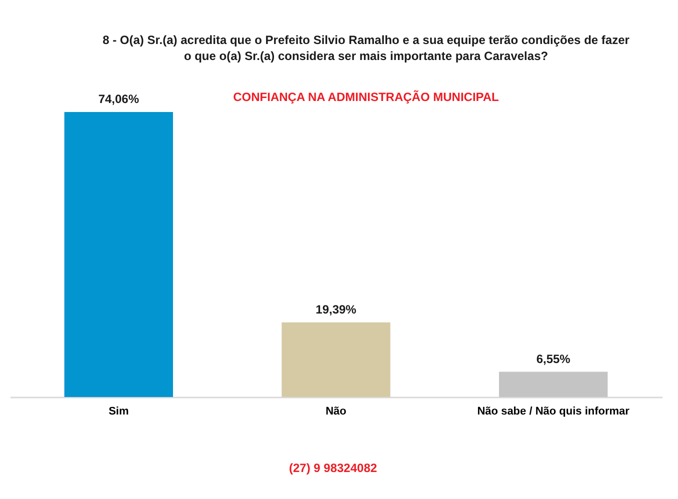  I want to click on data-label: 74,06%, so click(119, 99).